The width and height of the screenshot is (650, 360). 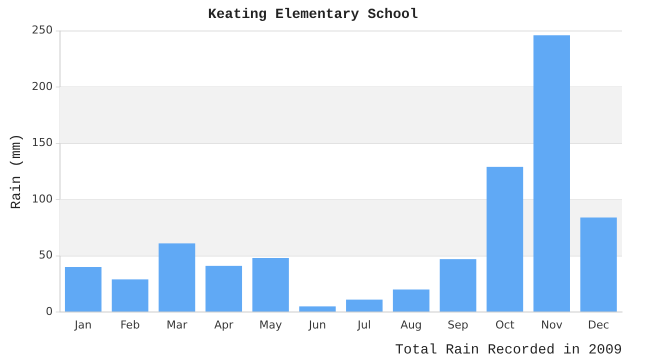 What do you see at coordinates (458, 325) in the screenshot?
I see `x-tick-label: Sep` at bounding box center [458, 325].